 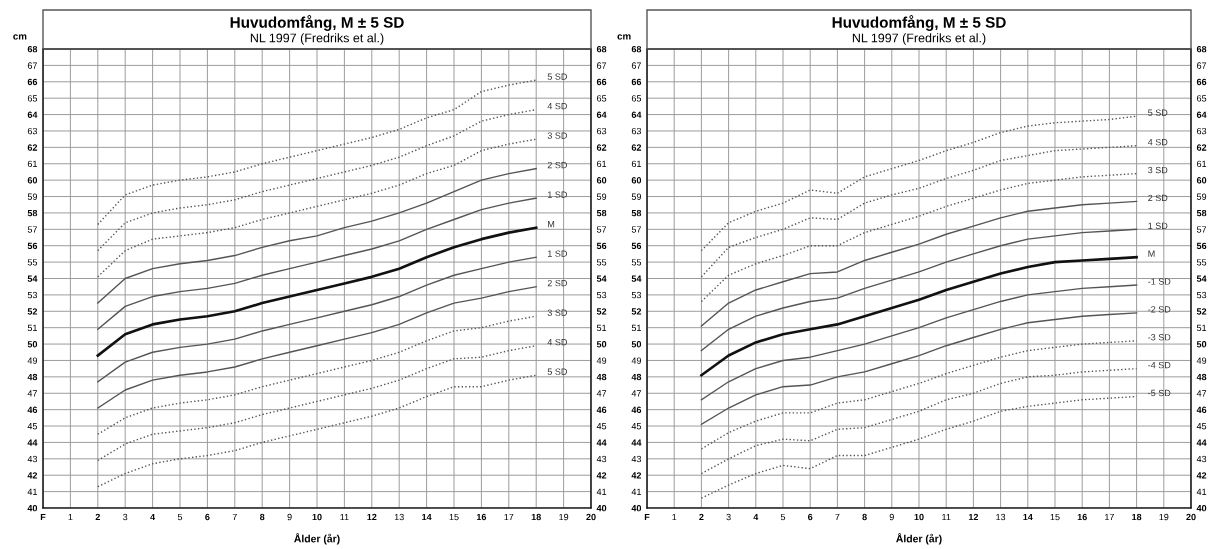 I want to click on y2-tick-label: 64, so click(x=1201, y=114).